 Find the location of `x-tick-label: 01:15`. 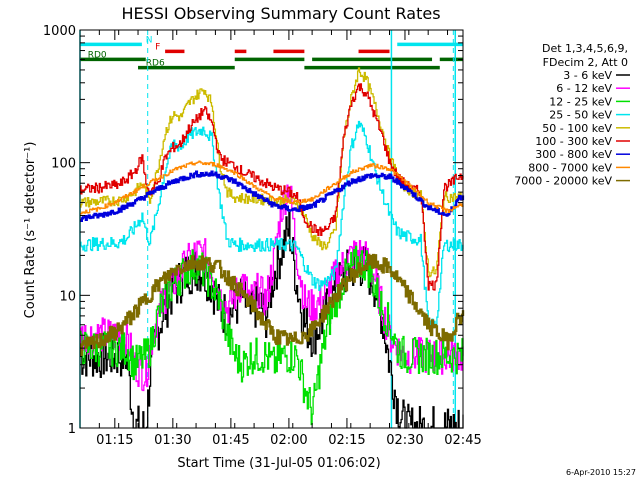

x-tick-label: 01:15 is located at coordinates (114, 440).